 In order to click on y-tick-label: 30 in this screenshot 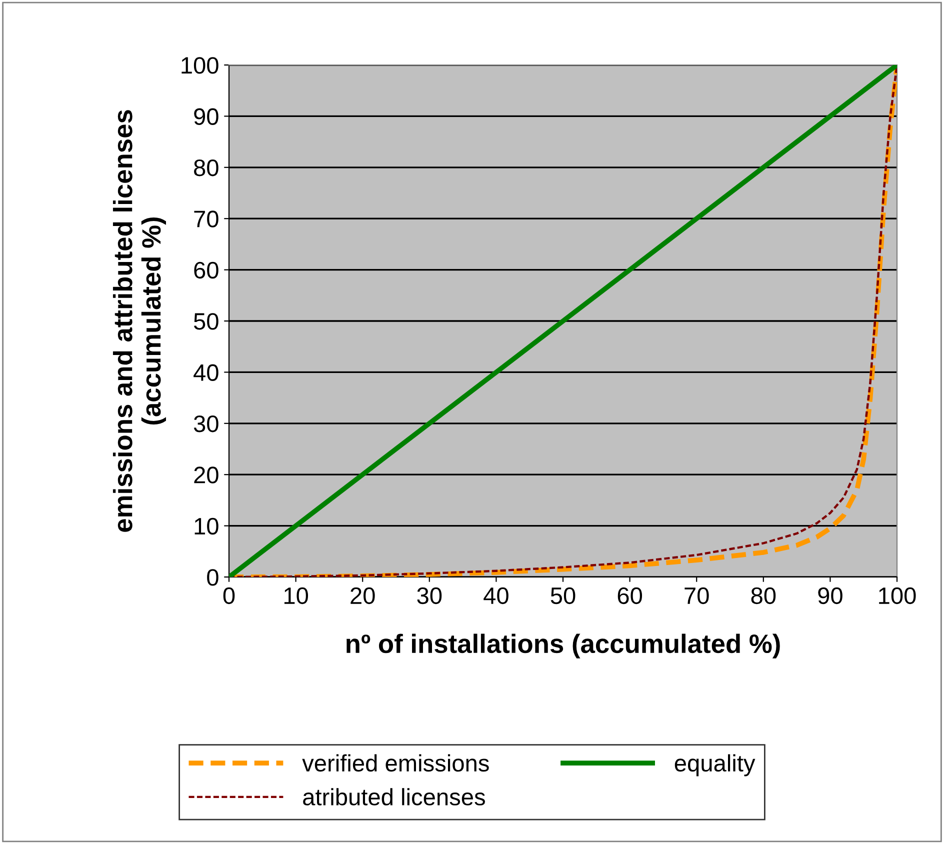, I will do `click(206, 423)`.